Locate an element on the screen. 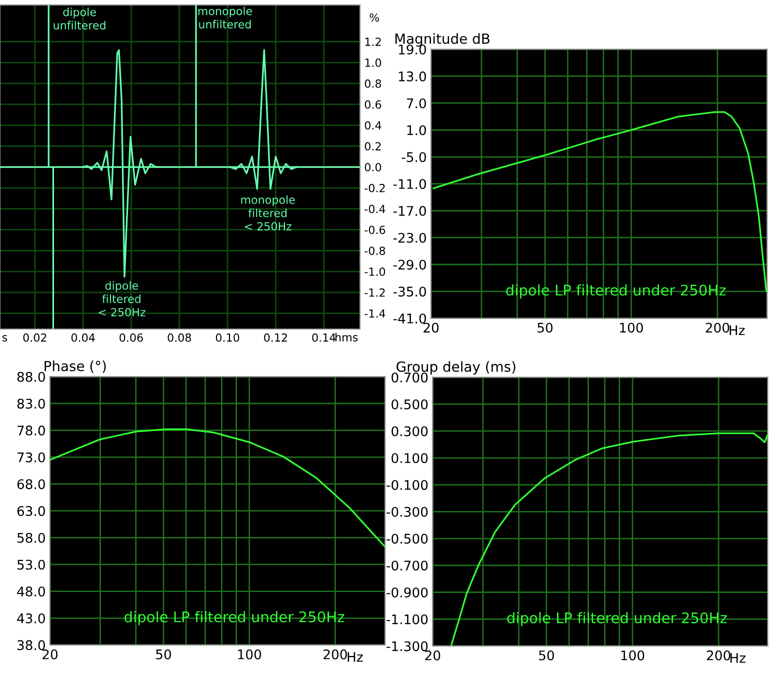  y-tick-label: -1.300 is located at coordinates (407, 646).